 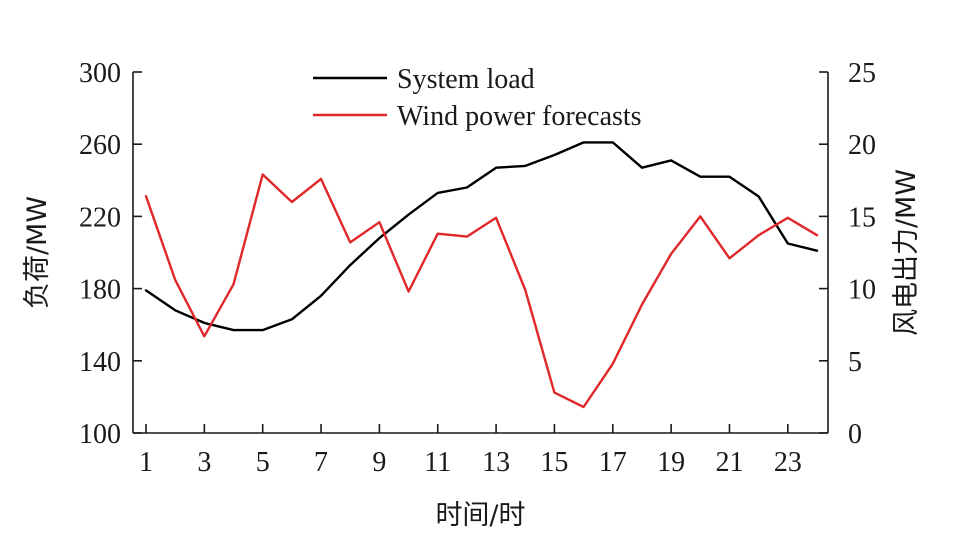 I want to click on left-y-tick-label: 180, so click(x=100, y=290).